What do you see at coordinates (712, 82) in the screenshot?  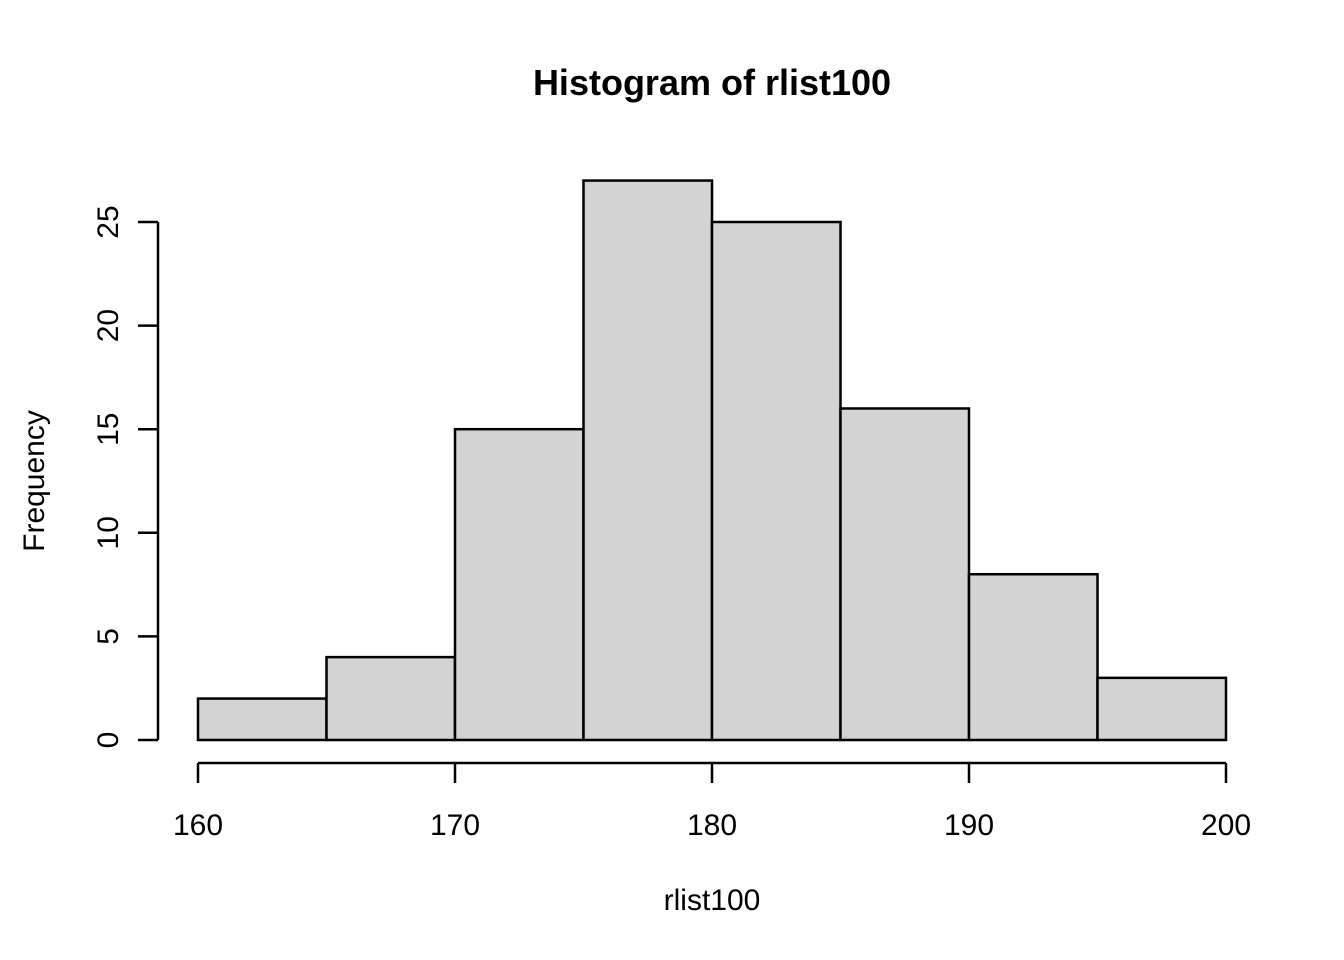 I see `chart-title: Histogram of rlist100` at bounding box center [712, 82].